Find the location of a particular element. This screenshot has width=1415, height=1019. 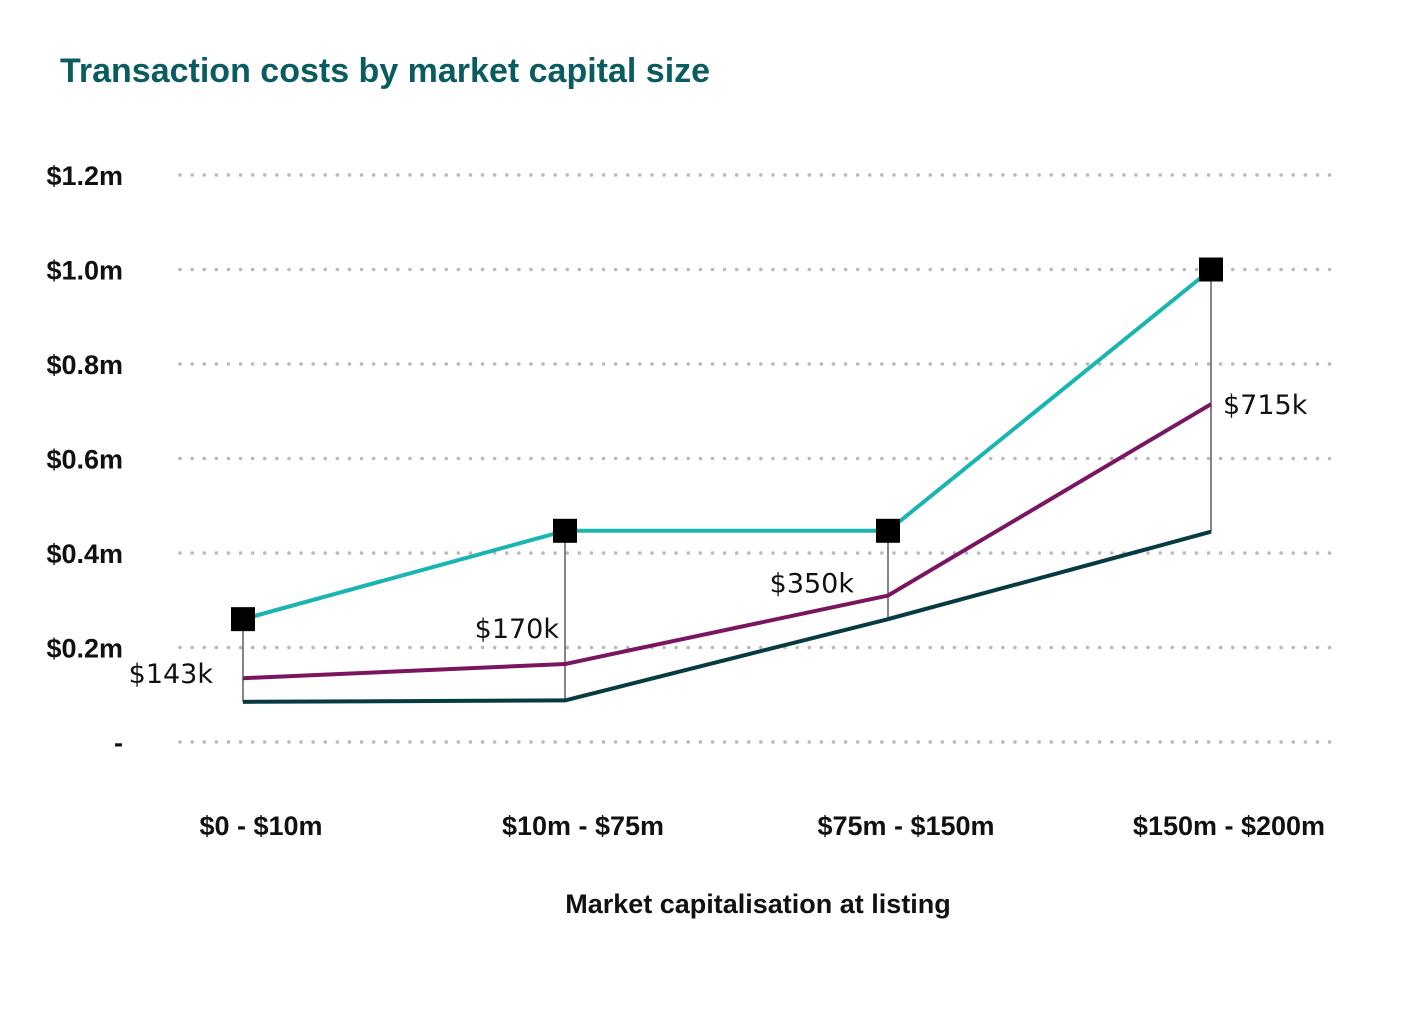

data-label: $715k is located at coordinates (1265, 405).